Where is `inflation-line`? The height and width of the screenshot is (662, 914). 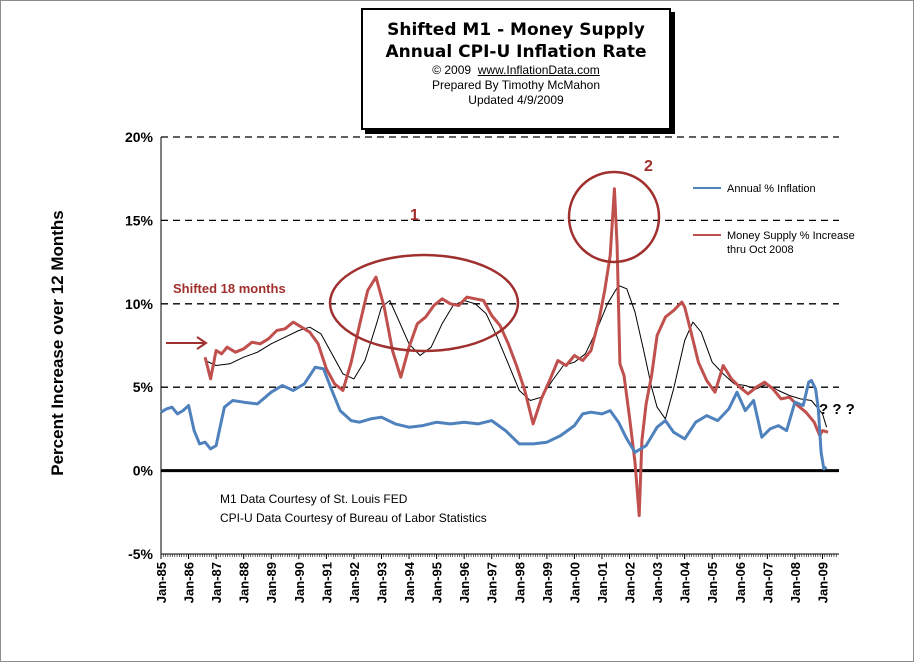 inflation-line is located at coordinates (494, 418).